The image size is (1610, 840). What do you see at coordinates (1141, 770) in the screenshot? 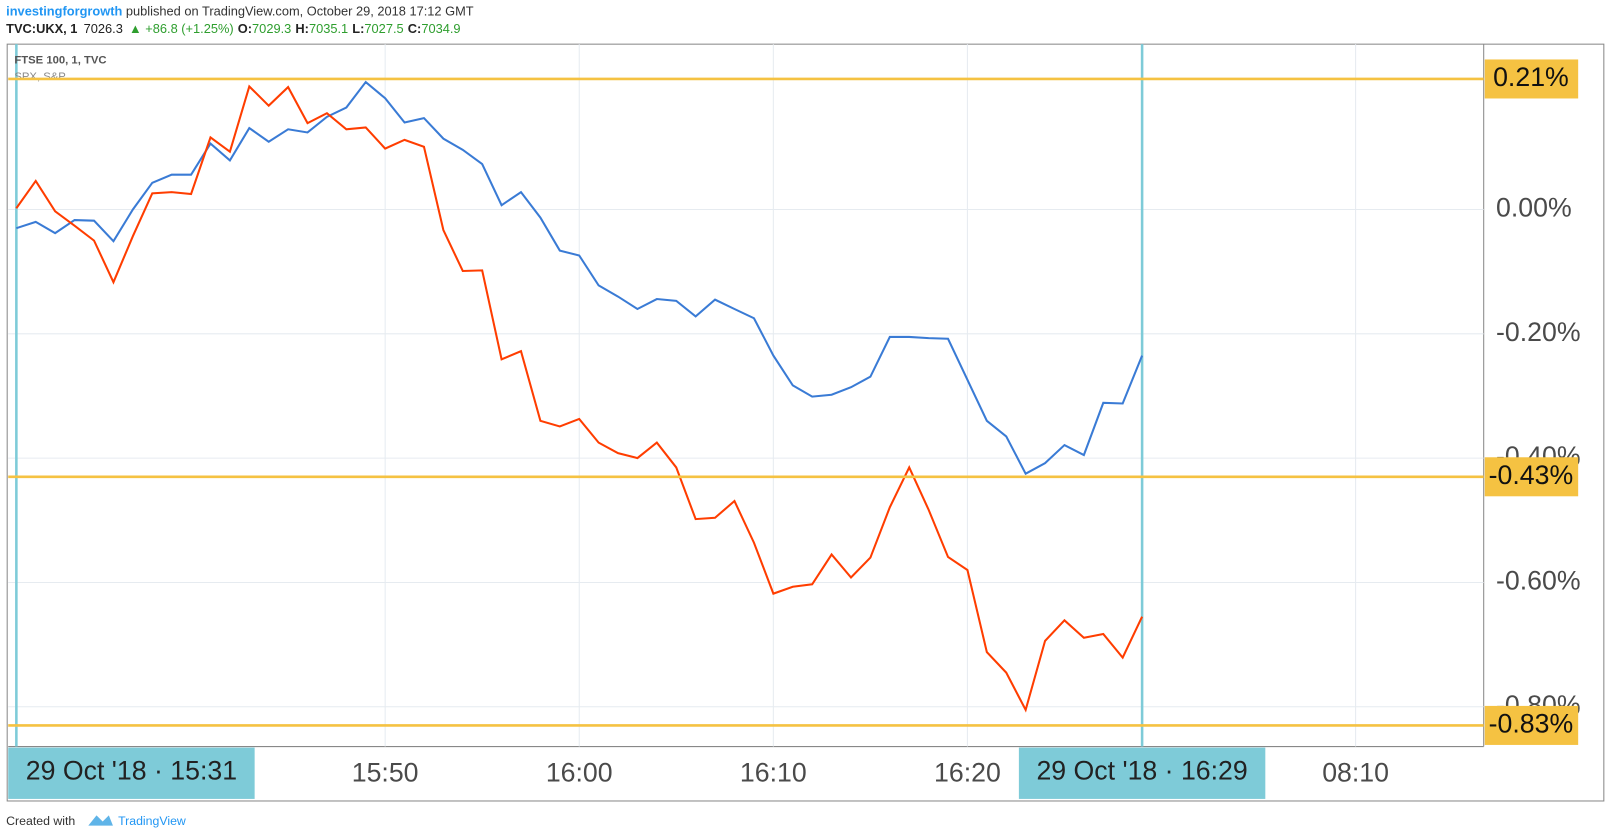
I see `range-label: 29 Oct '18 · 16:29` at bounding box center [1141, 770].